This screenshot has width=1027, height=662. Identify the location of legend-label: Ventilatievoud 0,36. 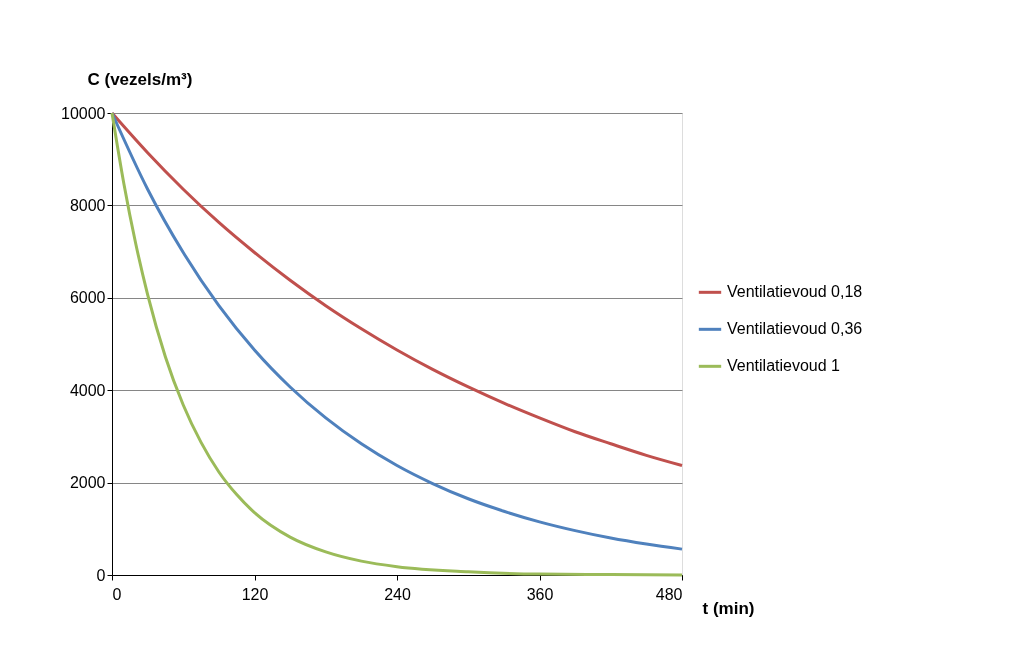
(795, 329).